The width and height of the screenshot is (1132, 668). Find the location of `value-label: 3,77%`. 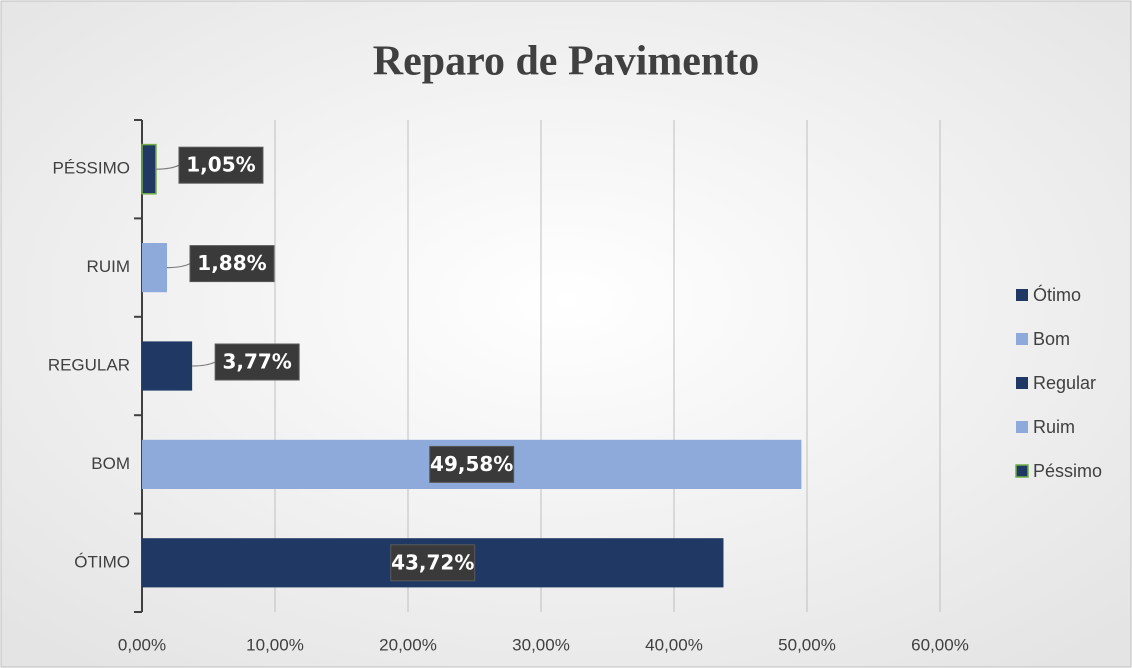

value-label: 3,77% is located at coordinates (256, 362).